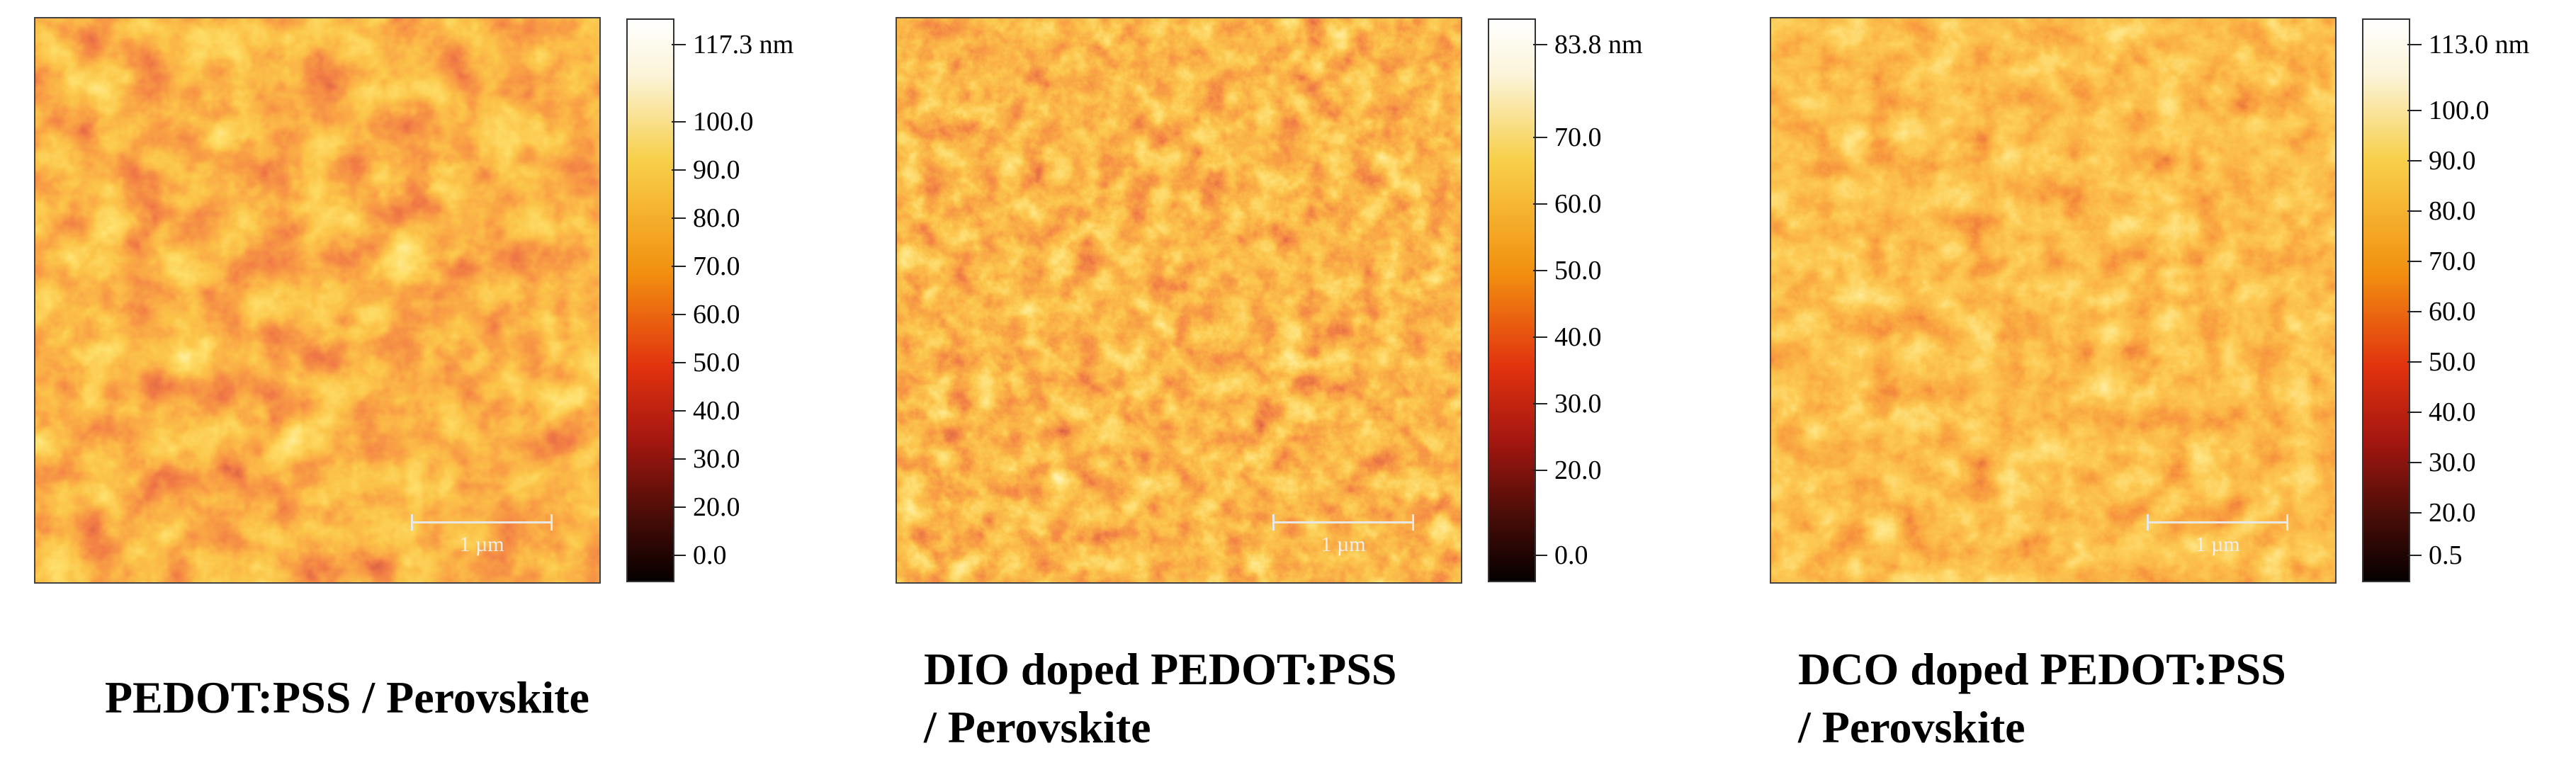 This screenshot has height=782, width=2576. I want to click on caption-line: DIO doped PEDOT:PSS, so click(1160, 669).